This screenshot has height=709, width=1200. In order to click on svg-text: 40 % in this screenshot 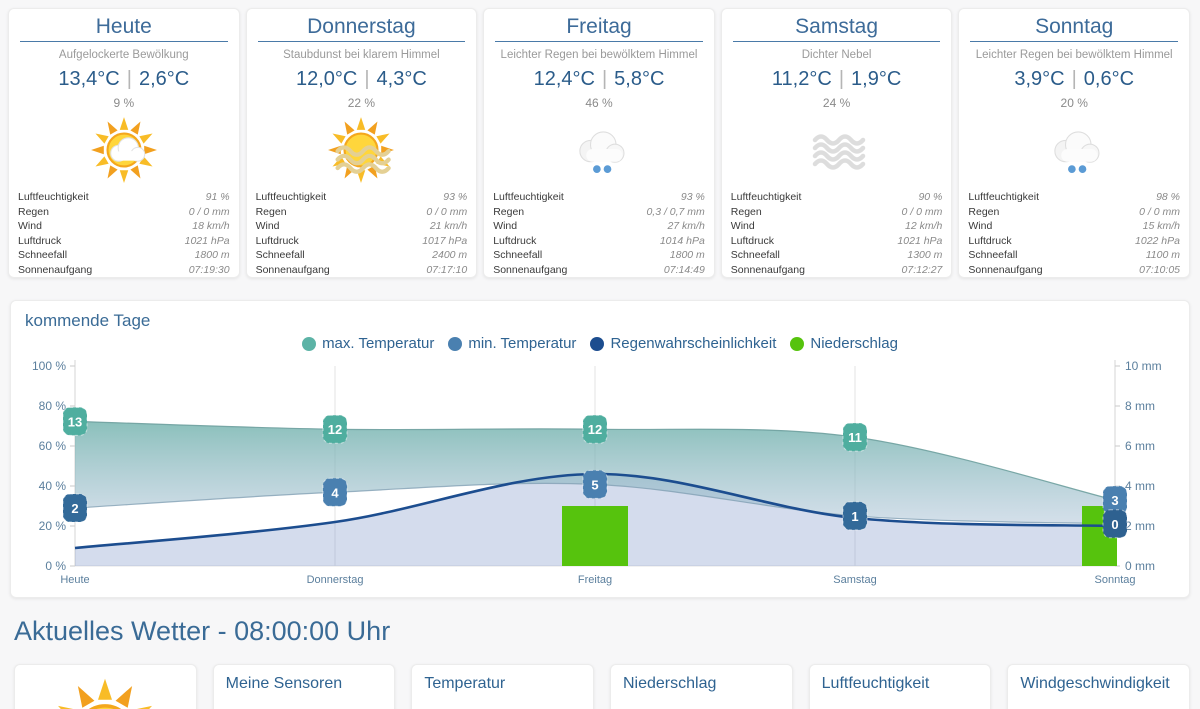, I will do `click(53, 486)`.